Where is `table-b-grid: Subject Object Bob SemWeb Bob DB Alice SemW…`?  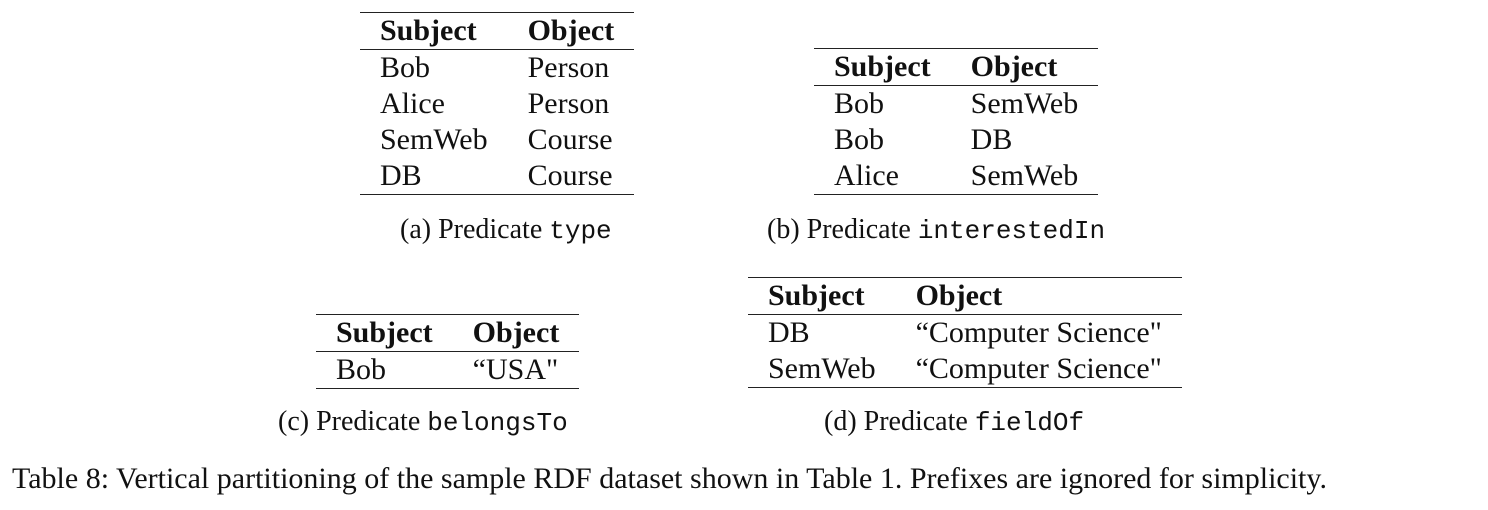
table-b-grid: Subject Object Bob SemWeb Bob DB Alice SemW… is located at coordinates (956, 121).